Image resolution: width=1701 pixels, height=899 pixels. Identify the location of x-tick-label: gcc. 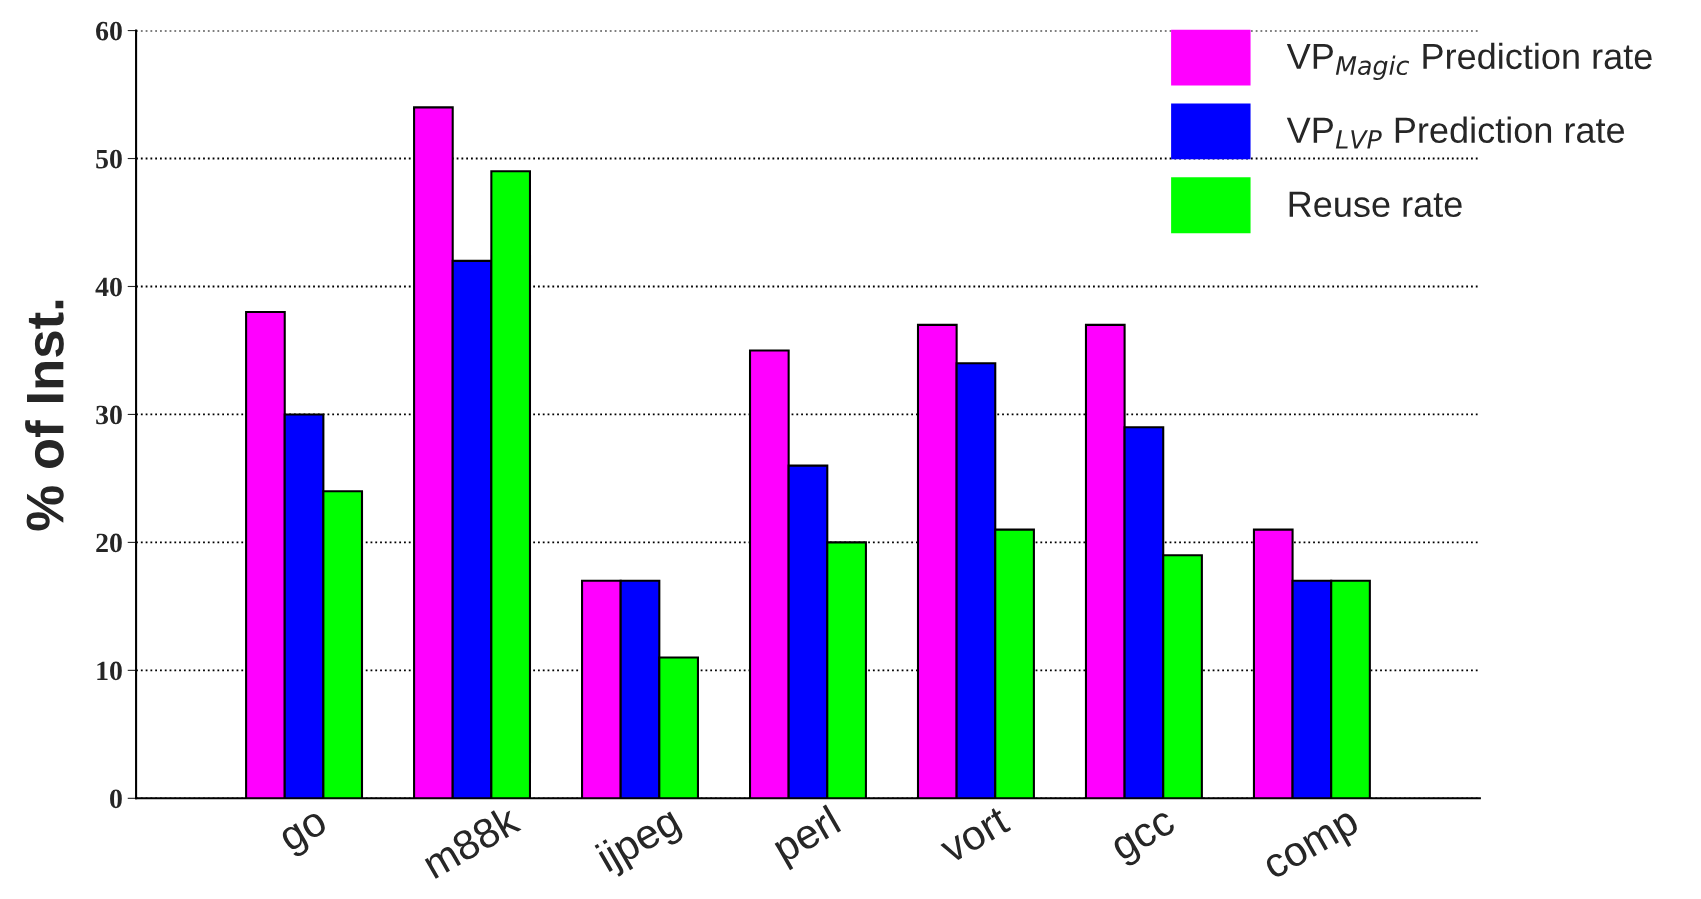
(1146, 839).